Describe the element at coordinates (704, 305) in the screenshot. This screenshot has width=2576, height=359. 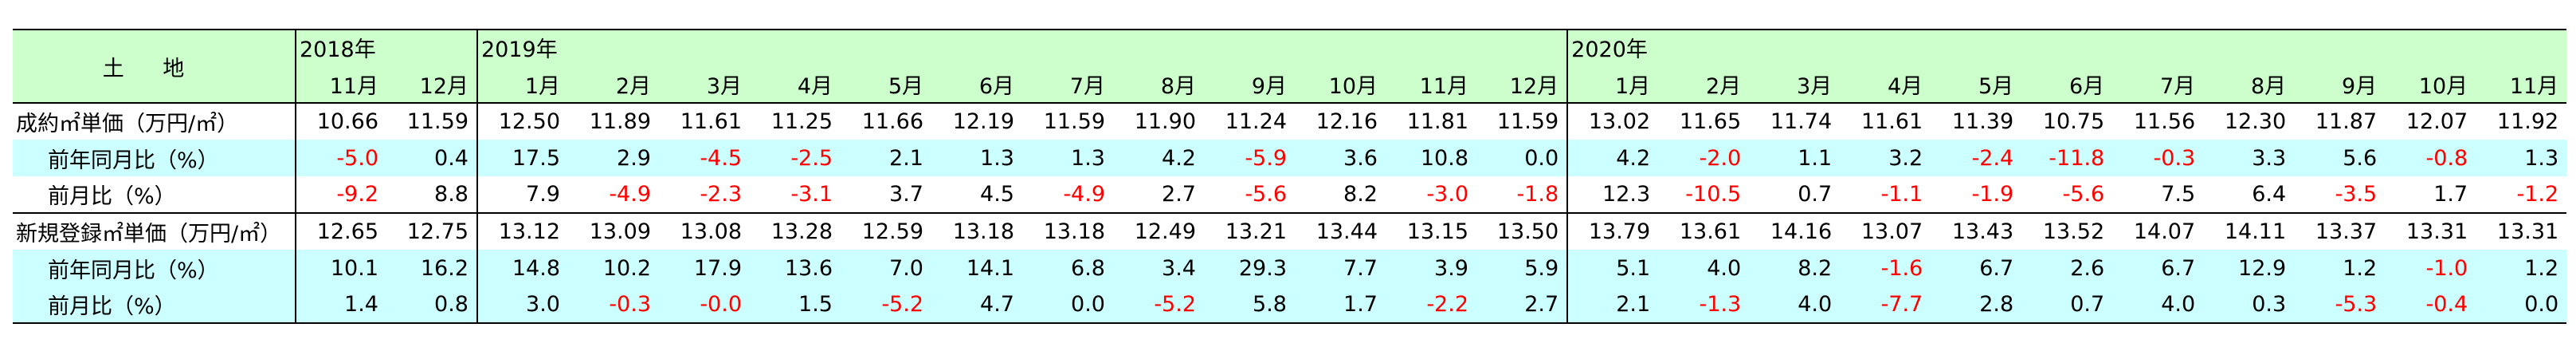
I see `value-cell: -0.0` at that location.